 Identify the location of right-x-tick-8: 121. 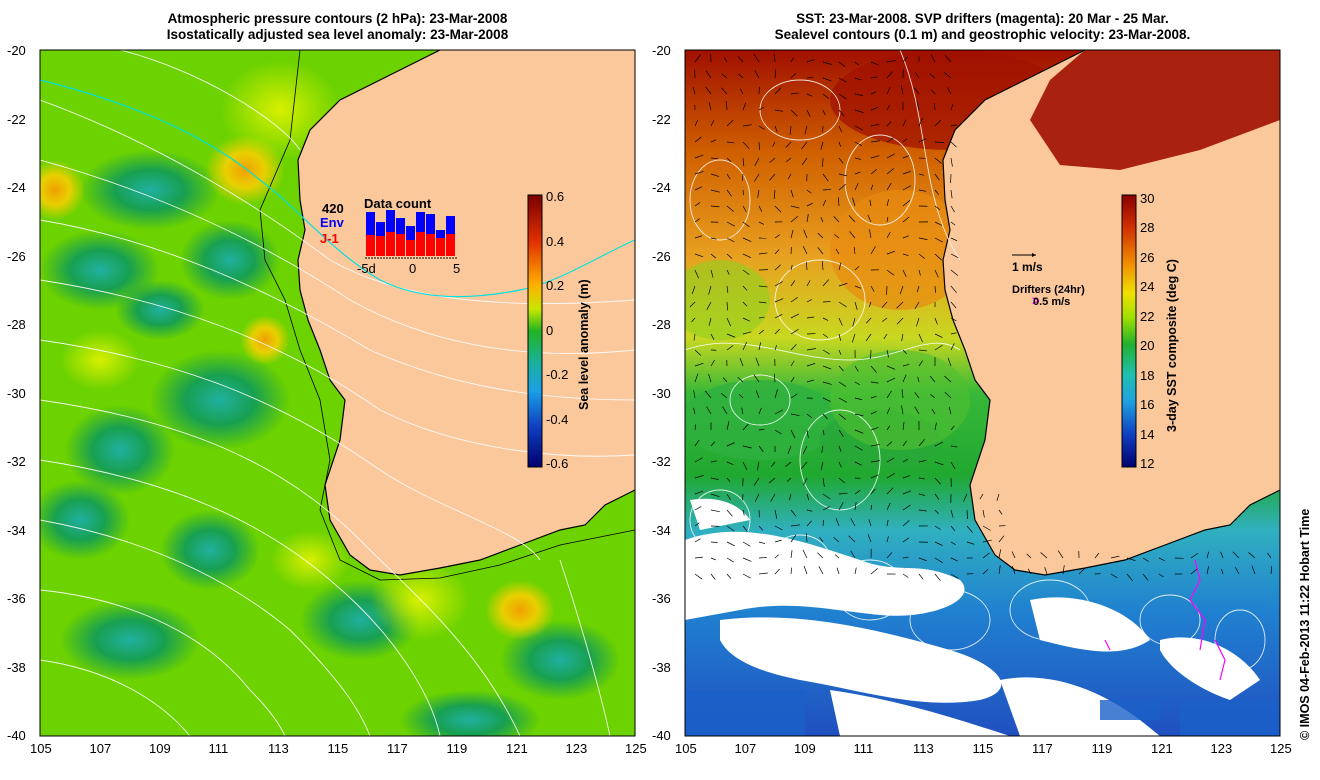
(1162, 748).